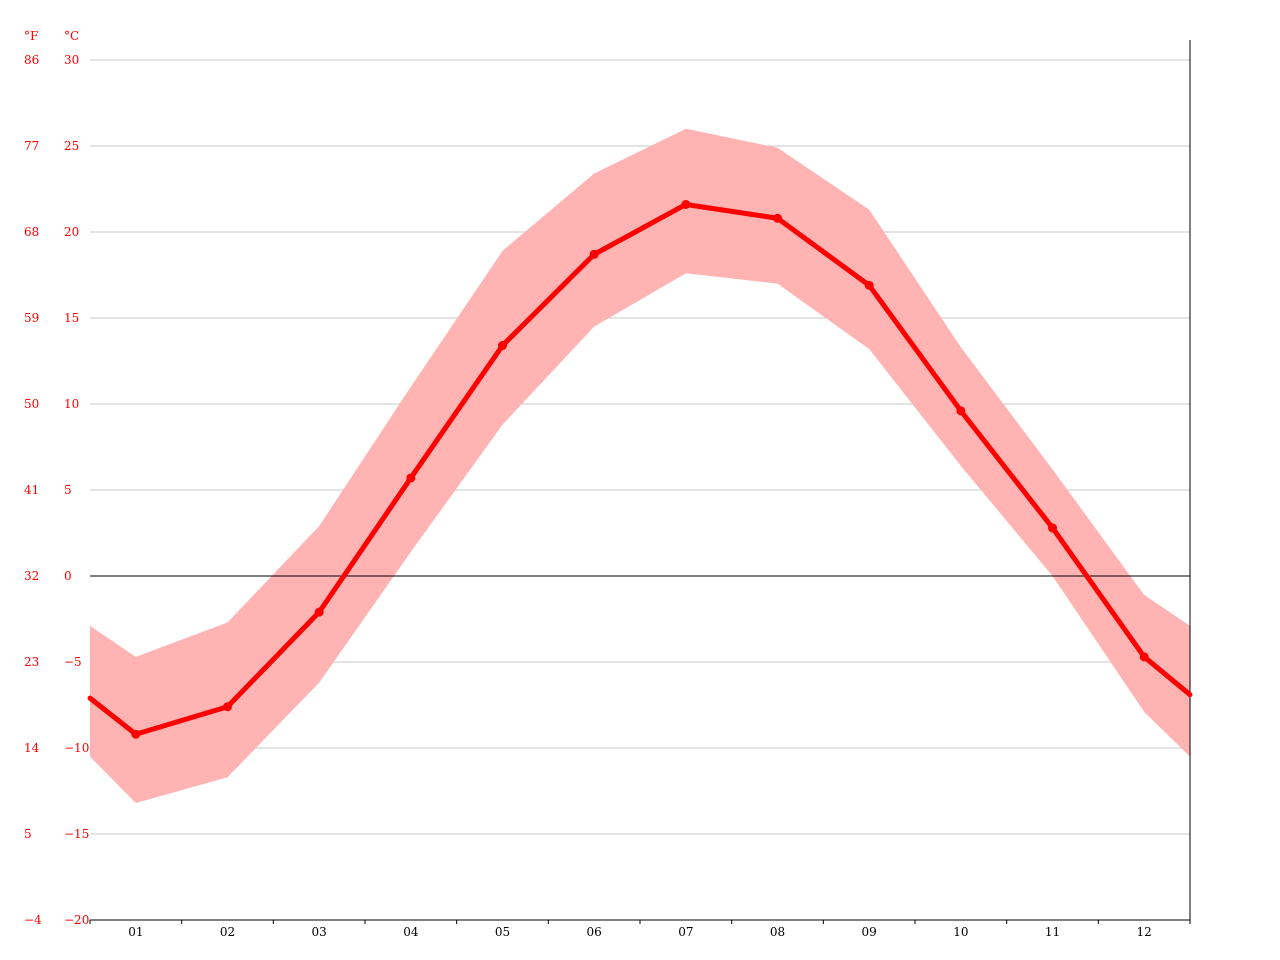 This screenshot has width=1280, height=960. I want to click on x-tick-label: 01, so click(135, 932).